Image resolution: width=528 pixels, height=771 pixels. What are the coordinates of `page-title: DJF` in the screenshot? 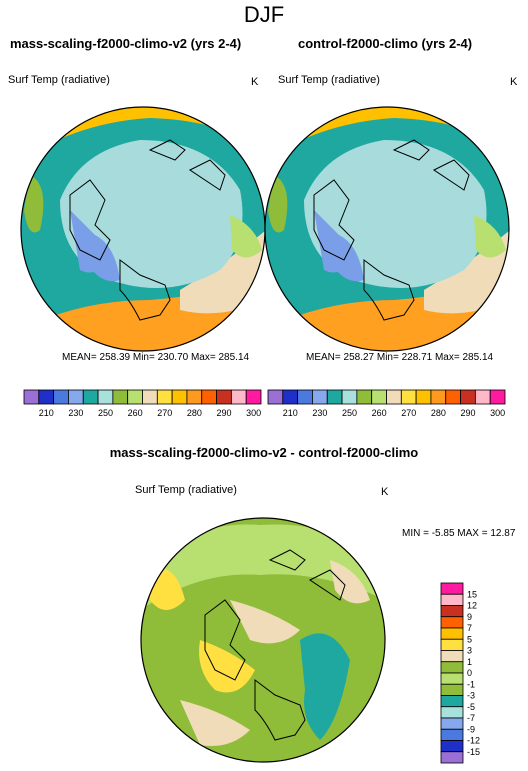 It's located at (264, 14).